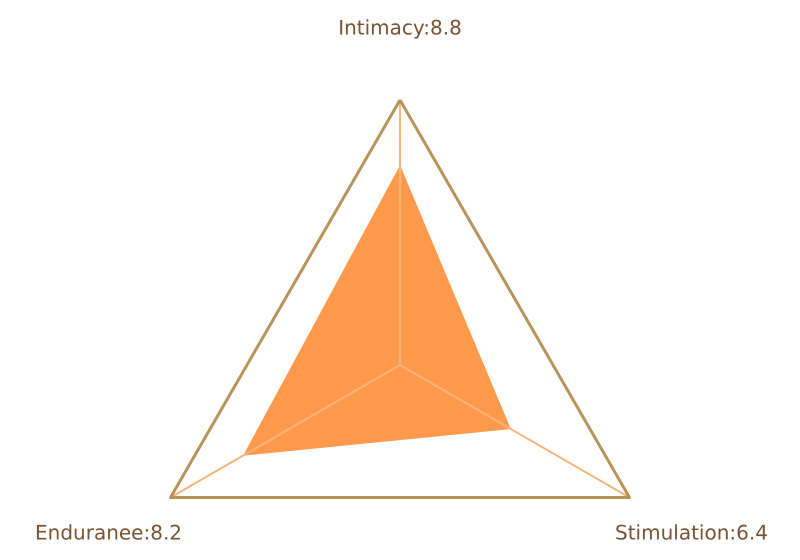  I want to click on spoke-label: Stimulation:6.4, so click(691, 532).